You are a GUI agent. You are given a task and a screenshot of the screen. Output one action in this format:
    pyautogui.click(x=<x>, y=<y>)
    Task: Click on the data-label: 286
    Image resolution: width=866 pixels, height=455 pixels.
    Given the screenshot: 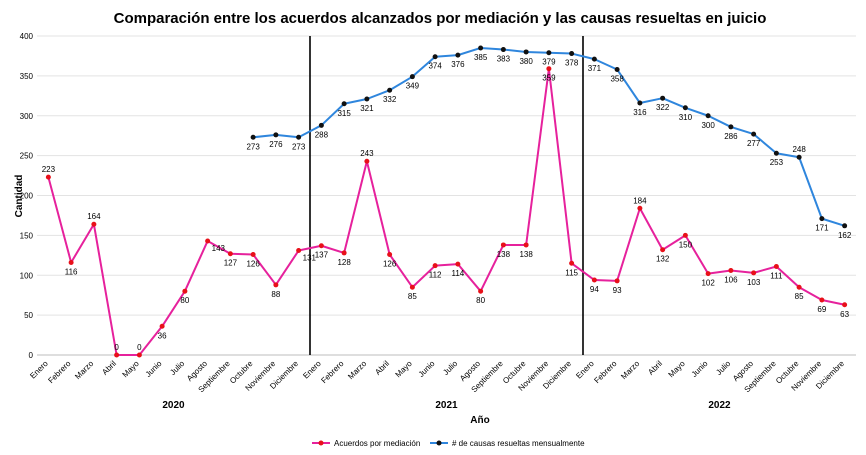 What is the action you would take?
    pyautogui.click(x=731, y=136)
    